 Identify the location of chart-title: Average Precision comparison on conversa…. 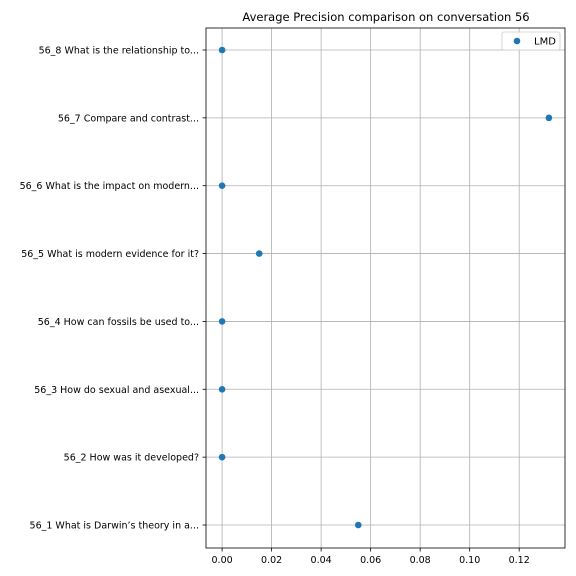
(385, 17).